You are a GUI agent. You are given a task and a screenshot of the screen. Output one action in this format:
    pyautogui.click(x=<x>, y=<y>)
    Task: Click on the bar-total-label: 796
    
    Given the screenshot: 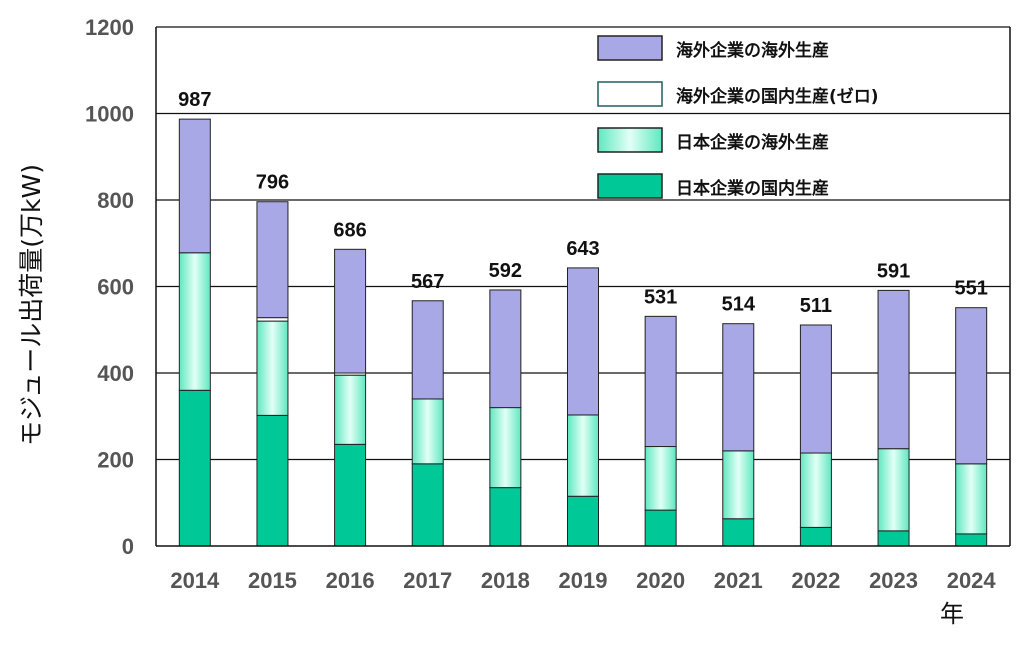 What is the action you would take?
    pyautogui.click(x=272, y=183)
    